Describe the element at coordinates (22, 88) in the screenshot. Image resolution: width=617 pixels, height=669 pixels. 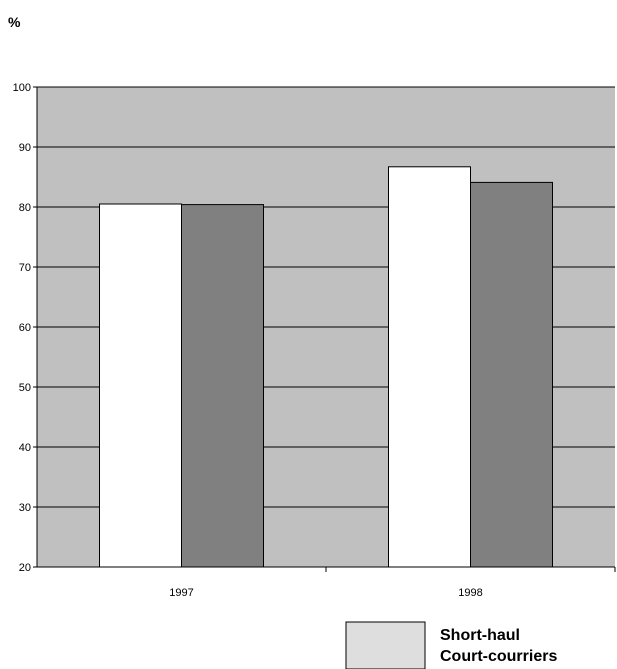
I see `y-tick-label: 100` at that location.